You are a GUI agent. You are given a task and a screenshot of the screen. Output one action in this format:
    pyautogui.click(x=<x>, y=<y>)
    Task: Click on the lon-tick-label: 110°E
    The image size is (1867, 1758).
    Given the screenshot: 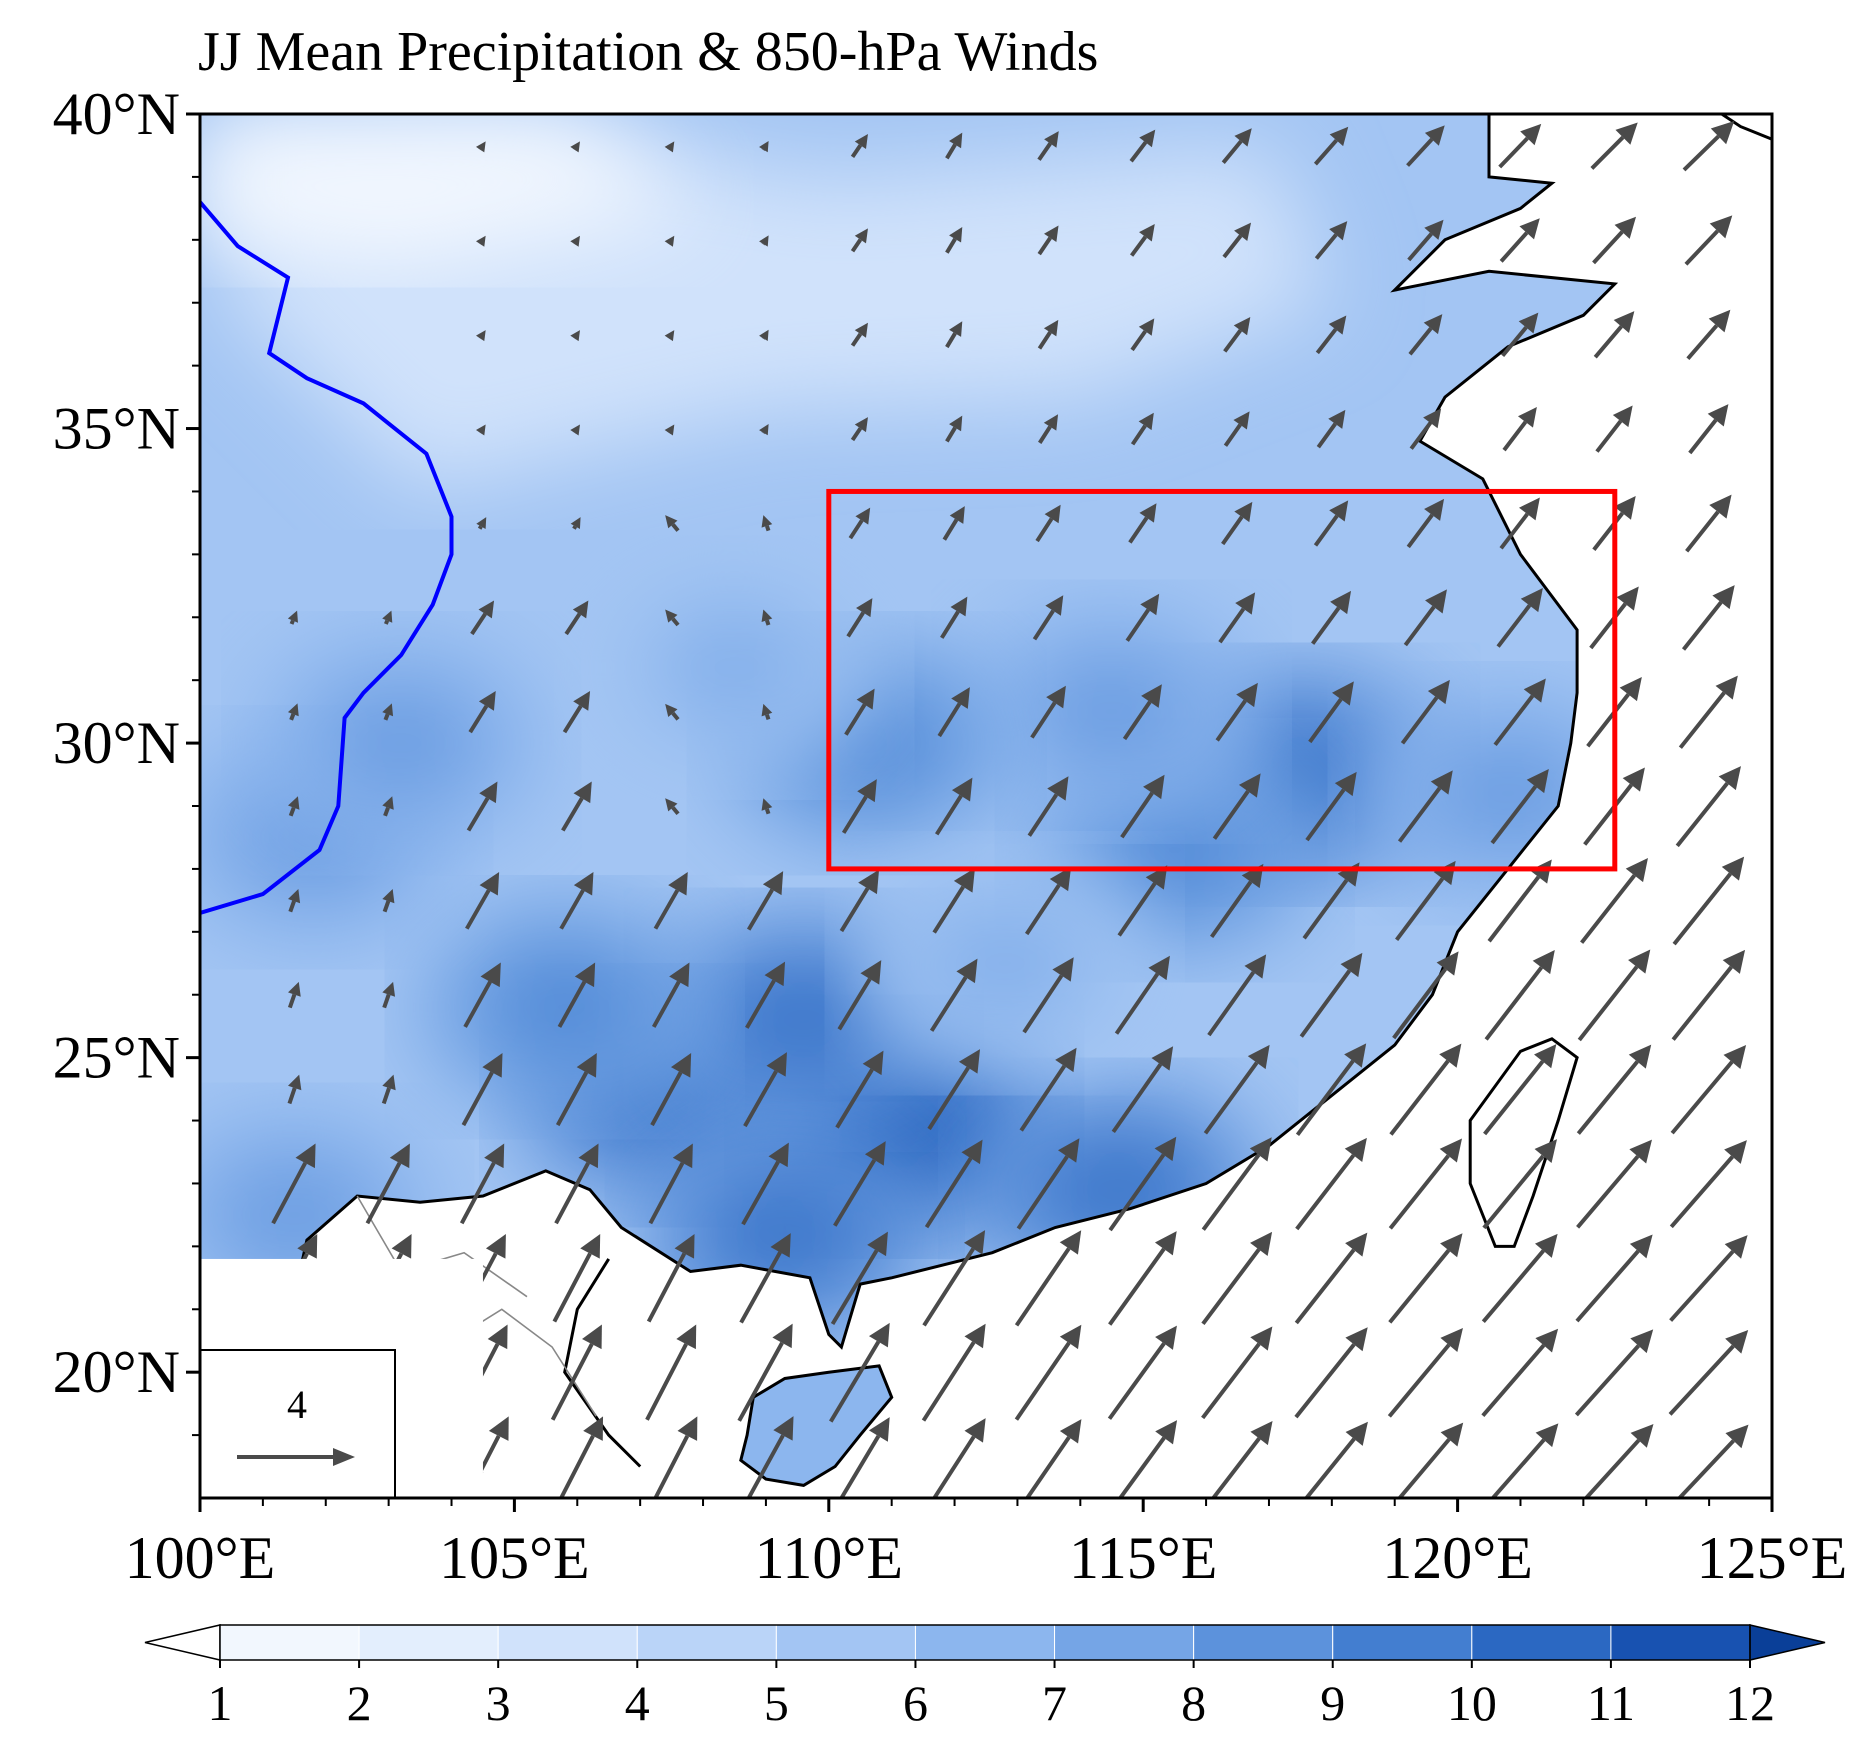 What is the action you would take?
    pyautogui.click(x=829, y=1558)
    